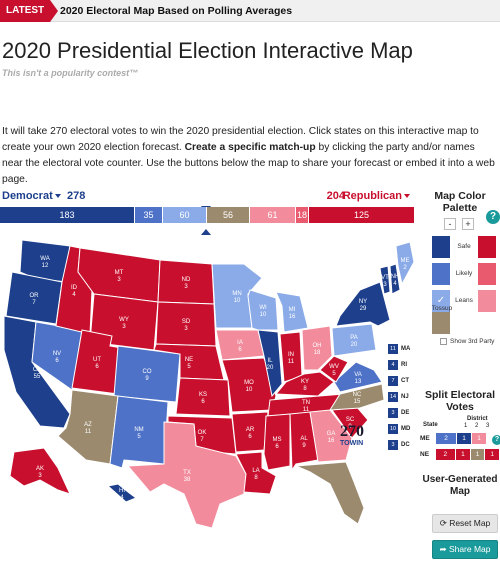 The width and height of the screenshot is (500, 561). Describe the element at coordinates (443, 341) in the screenshot. I see `checkbox-icon` at that location.